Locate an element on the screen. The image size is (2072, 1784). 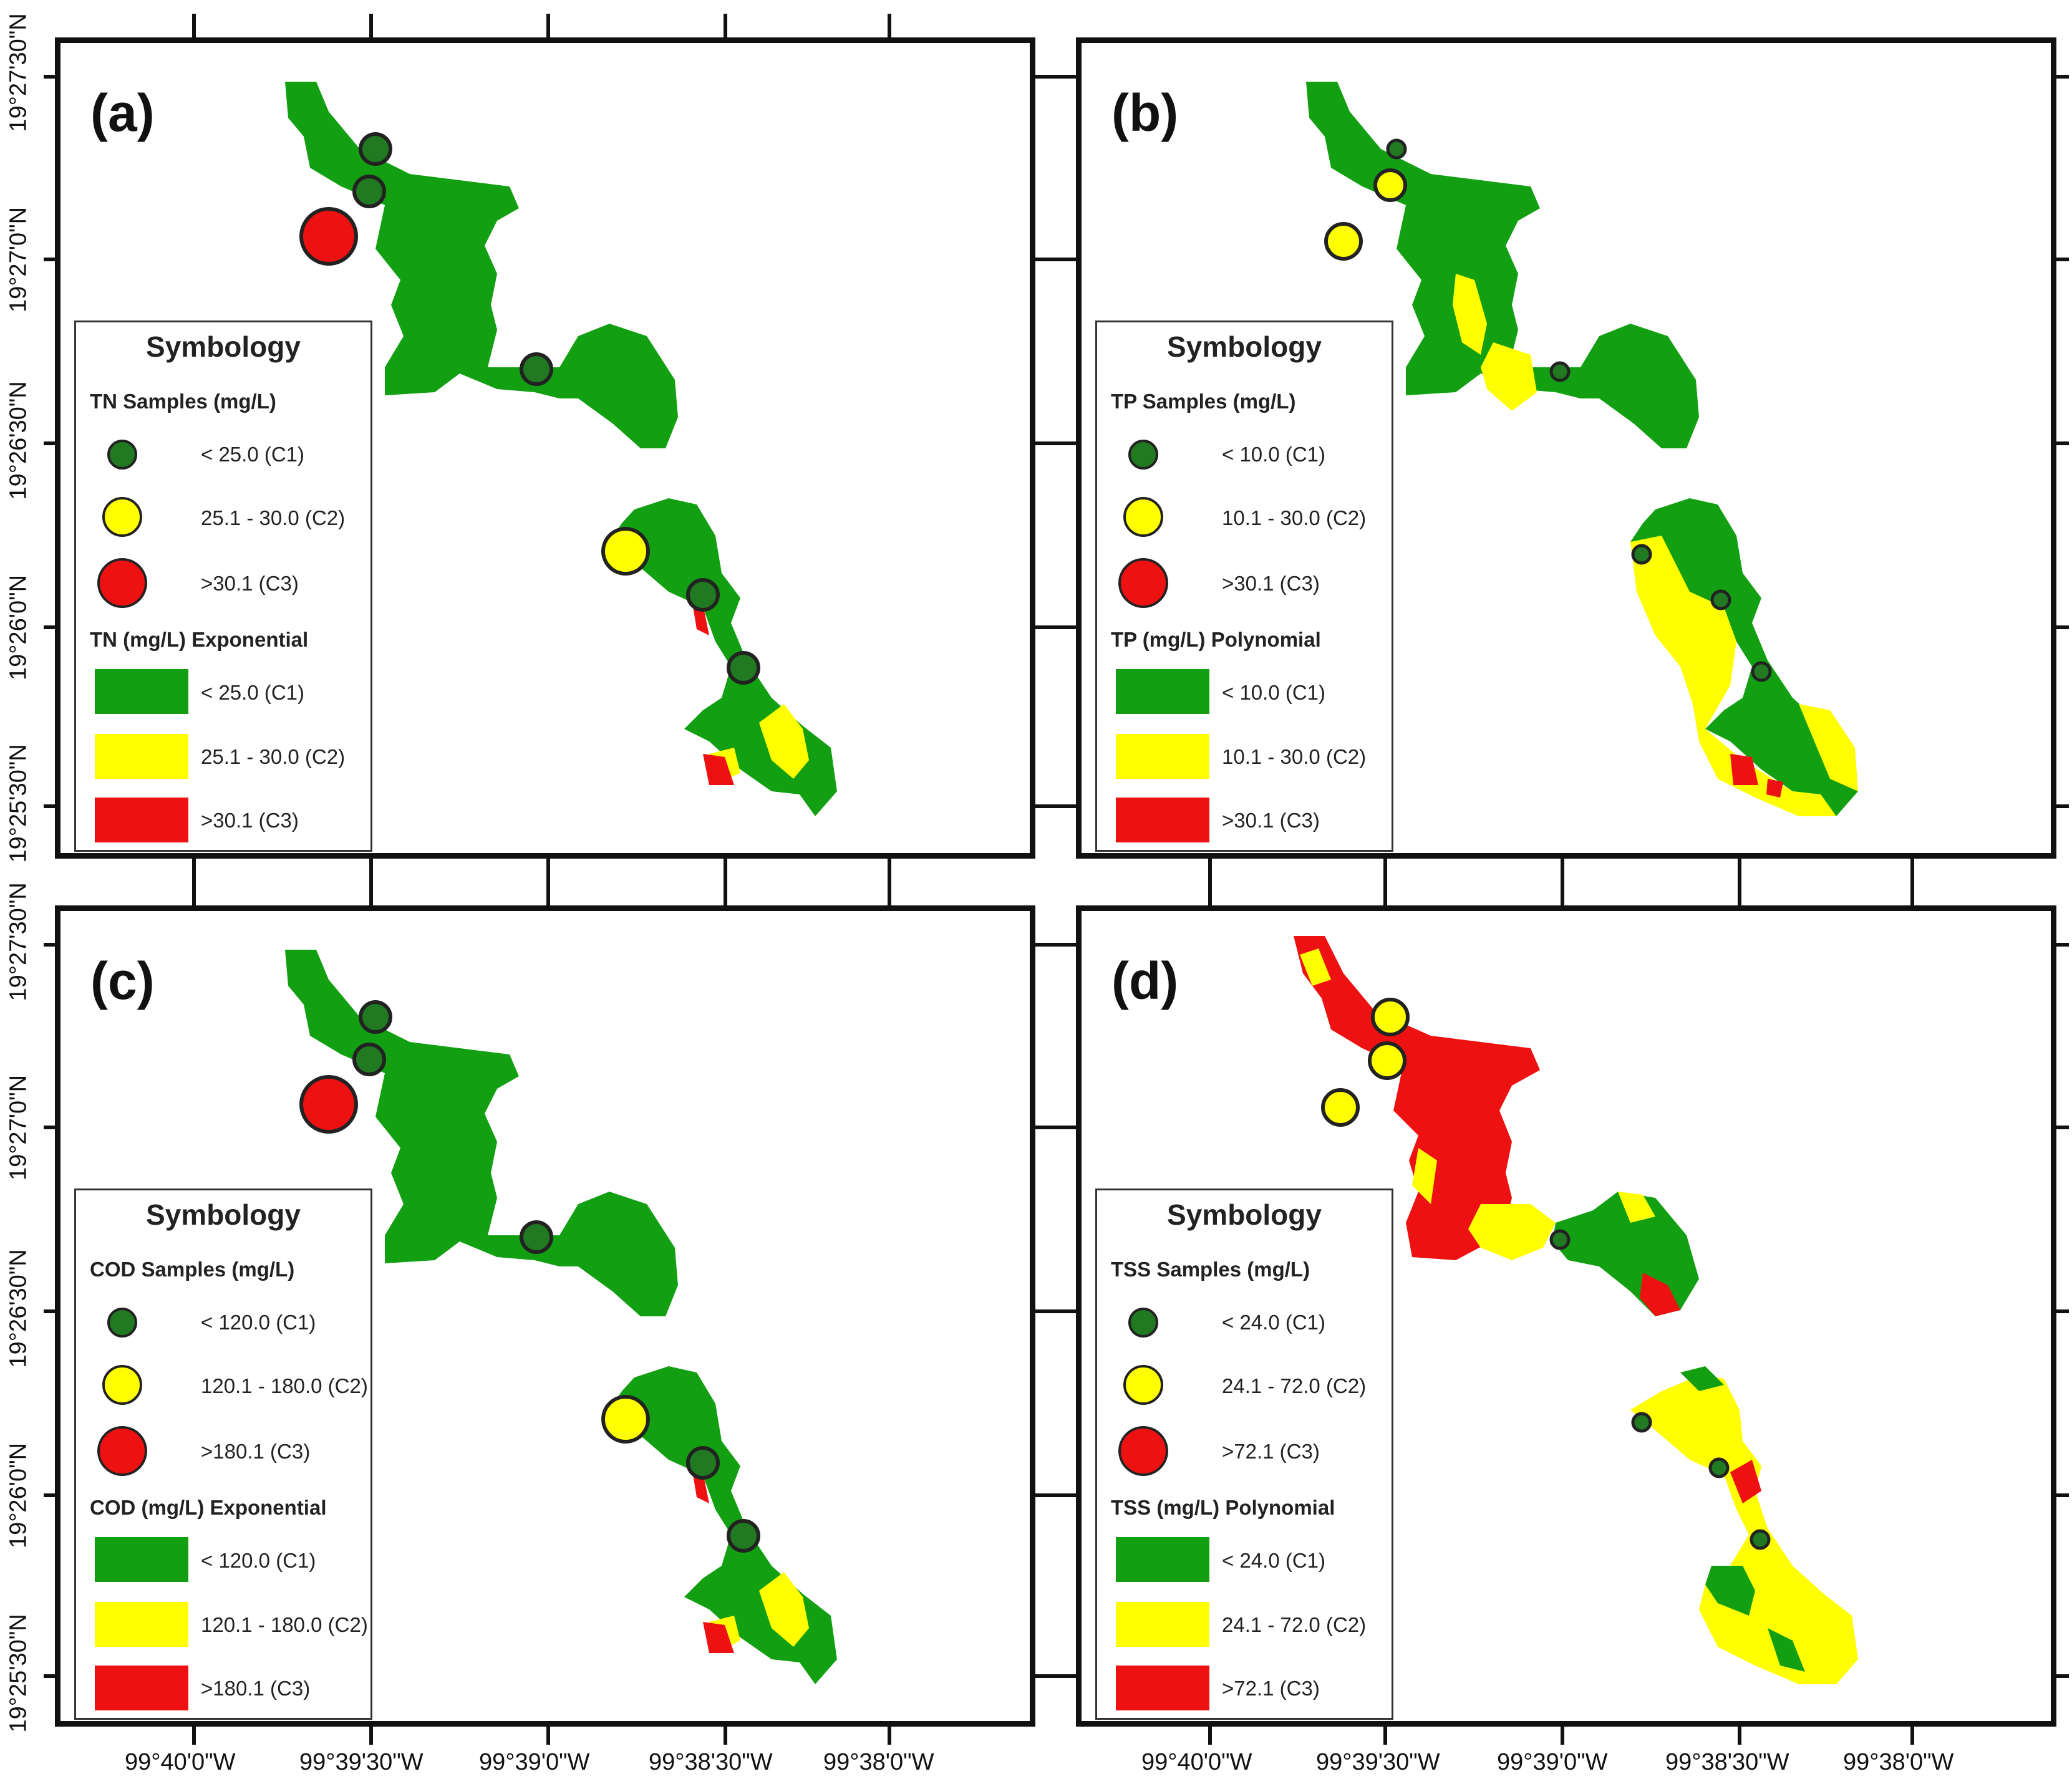
reservoir-map-a is located at coordinates (561, 449).